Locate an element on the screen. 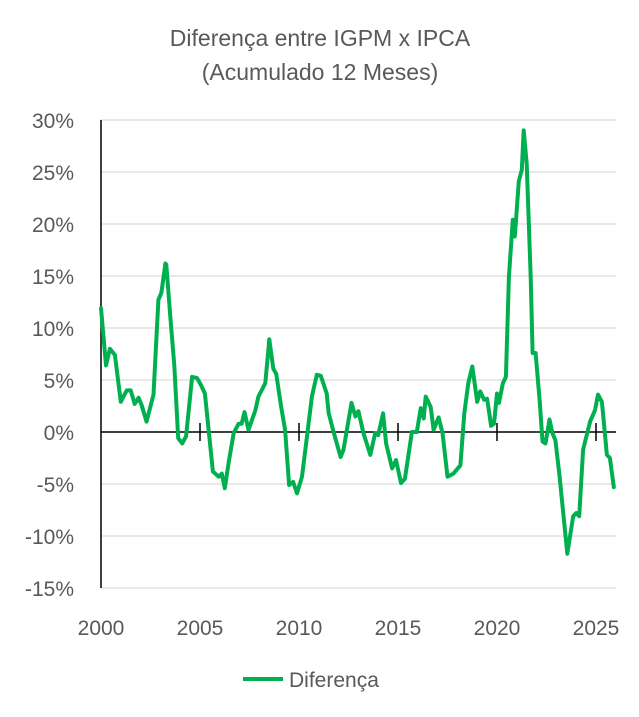  x-tick-label: 2015 is located at coordinates (398, 628).